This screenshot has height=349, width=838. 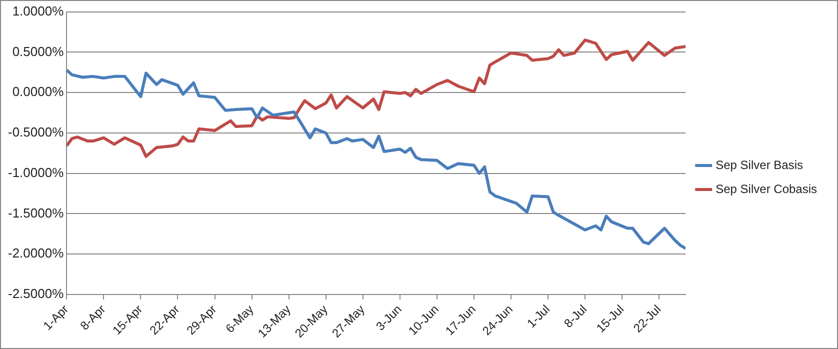 What do you see at coordinates (36, 172) in the screenshot?
I see `y-tick-label: -1.0000%` at bounding box center [36, 172].